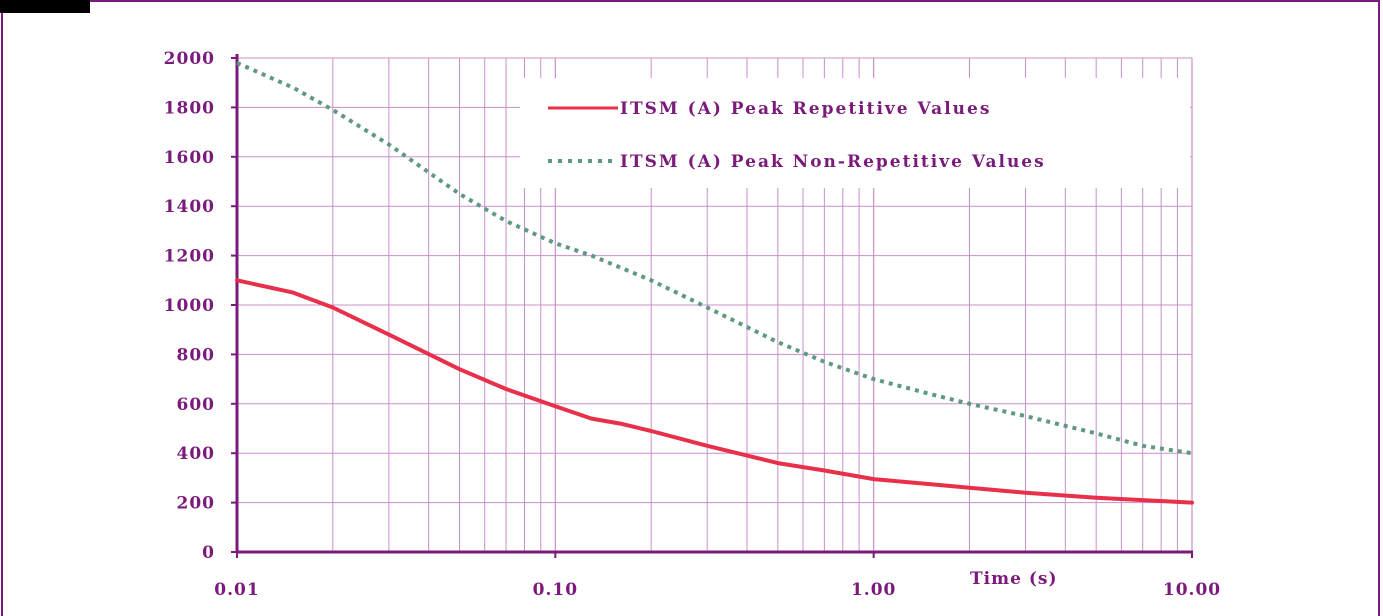  What do you see at coordinates (189, 257) in the screenshot?
I see `y-tick-label: 1200` at bounding box center [189, 257].